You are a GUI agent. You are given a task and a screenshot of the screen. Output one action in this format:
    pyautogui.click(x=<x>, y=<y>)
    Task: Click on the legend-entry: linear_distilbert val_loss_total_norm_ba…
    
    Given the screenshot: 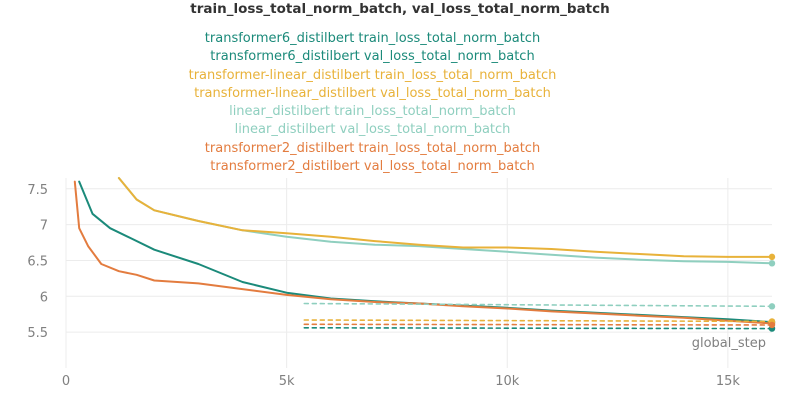 What is the action you would take?
    pyautogui.click(x=372, y=130)
    